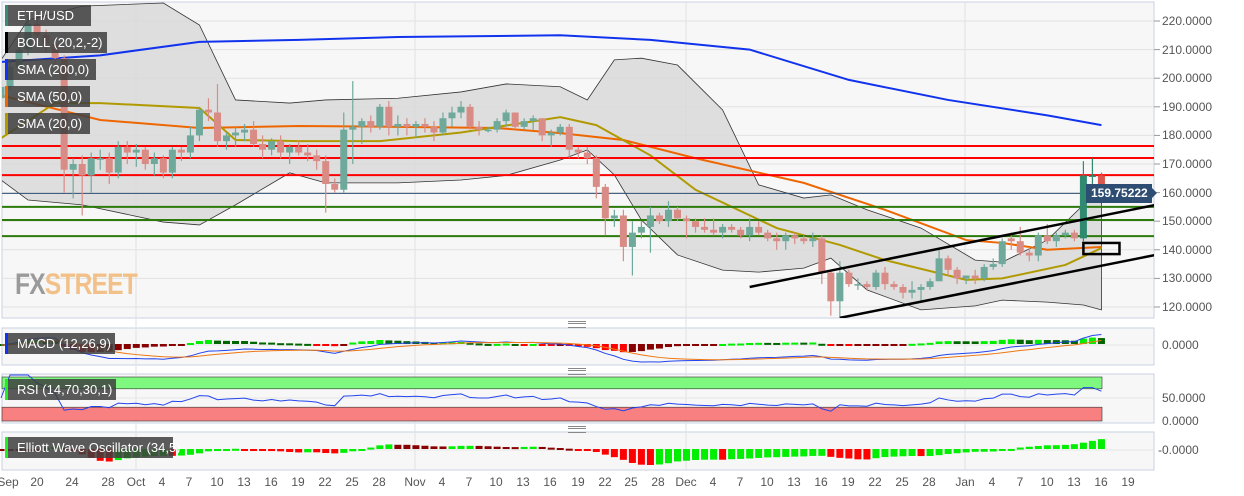  I want to click on legend-sma200: SMA (200,0), so click(50, 69).